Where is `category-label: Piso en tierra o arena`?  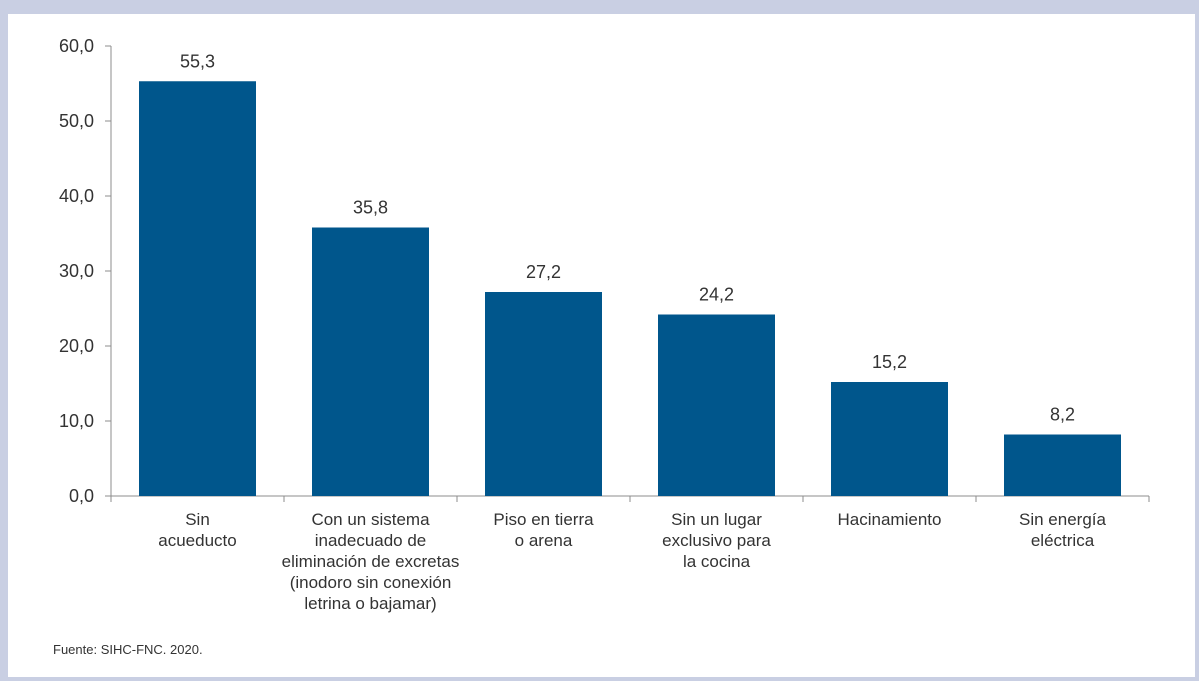 category-label: Piso en tierra o arena is located at coordinates (543, 530).